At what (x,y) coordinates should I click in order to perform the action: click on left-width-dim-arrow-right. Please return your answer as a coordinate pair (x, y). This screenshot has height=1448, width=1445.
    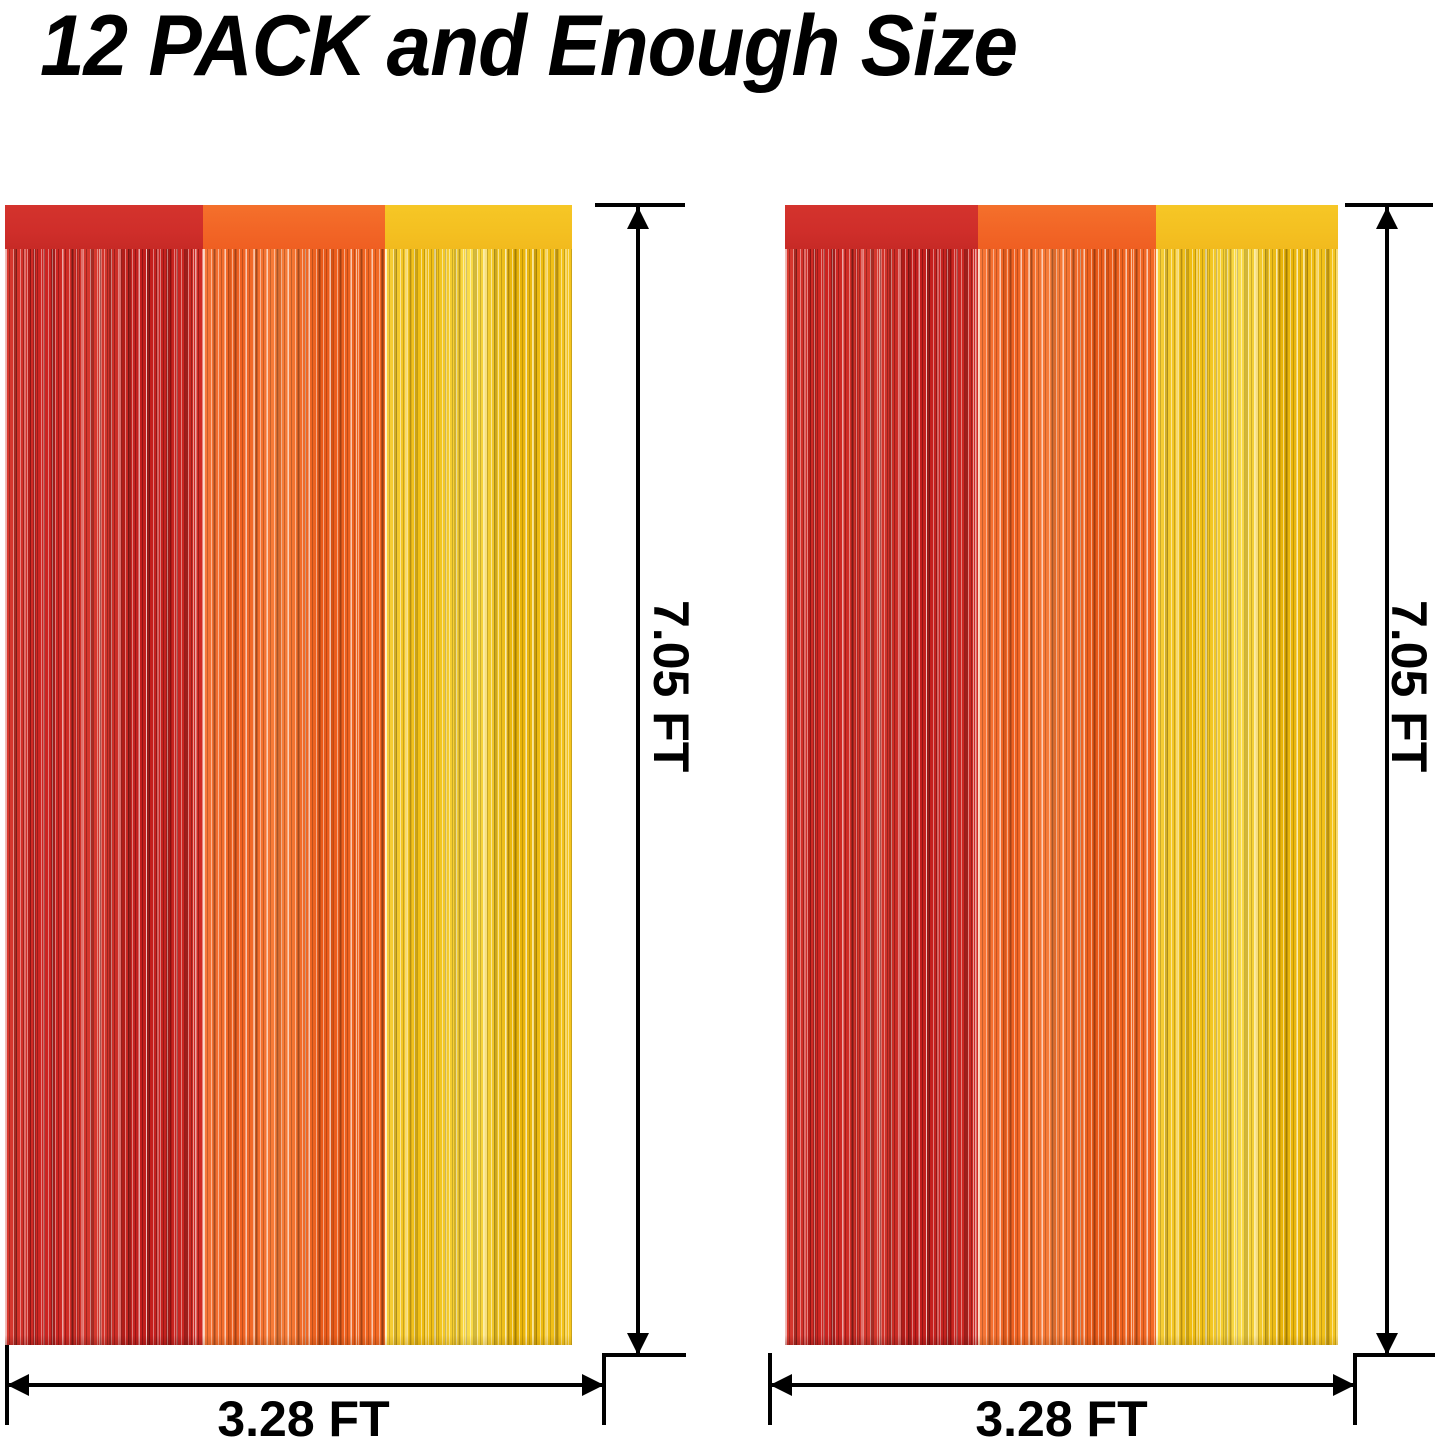
    Looking at the image, I should click on (593, 1385).